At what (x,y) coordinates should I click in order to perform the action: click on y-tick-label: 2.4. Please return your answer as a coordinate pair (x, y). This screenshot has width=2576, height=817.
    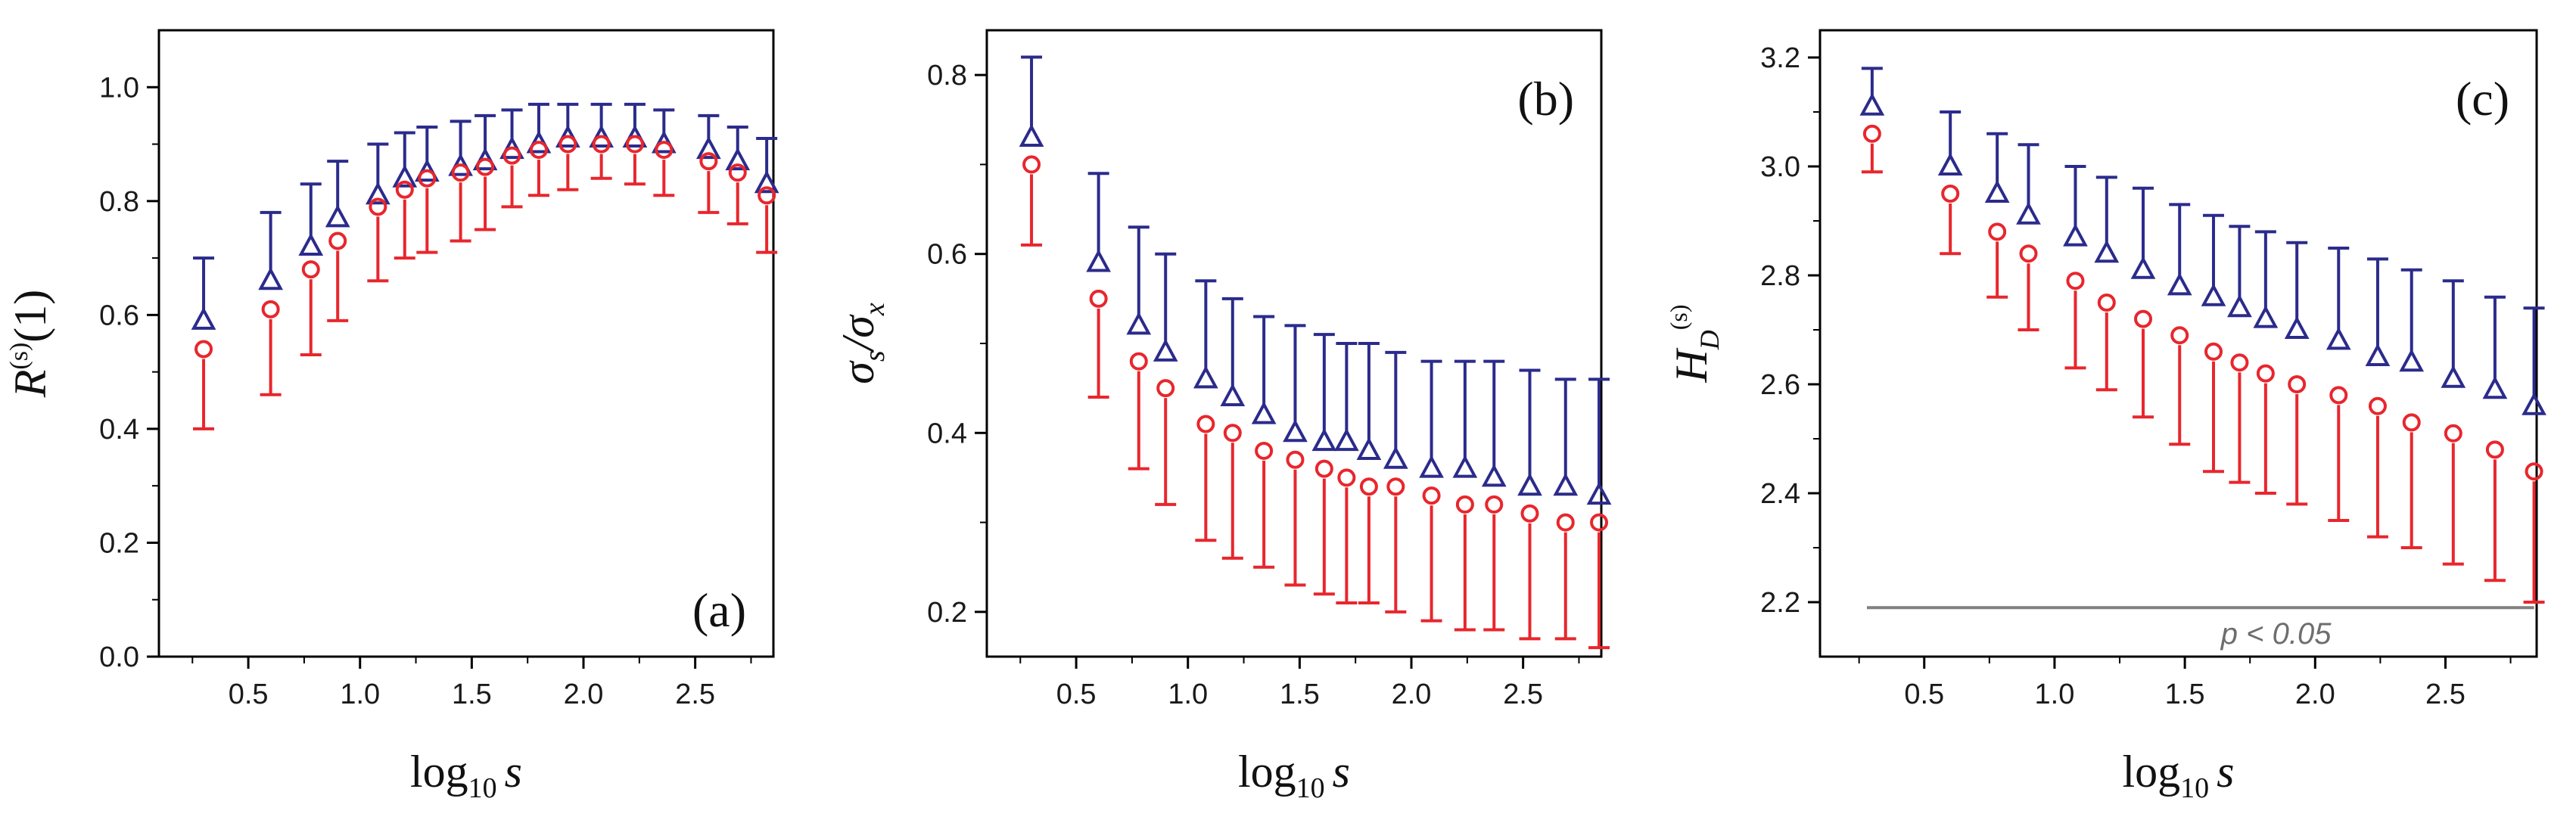
    Looking at the image, I should click on (1780, 494).